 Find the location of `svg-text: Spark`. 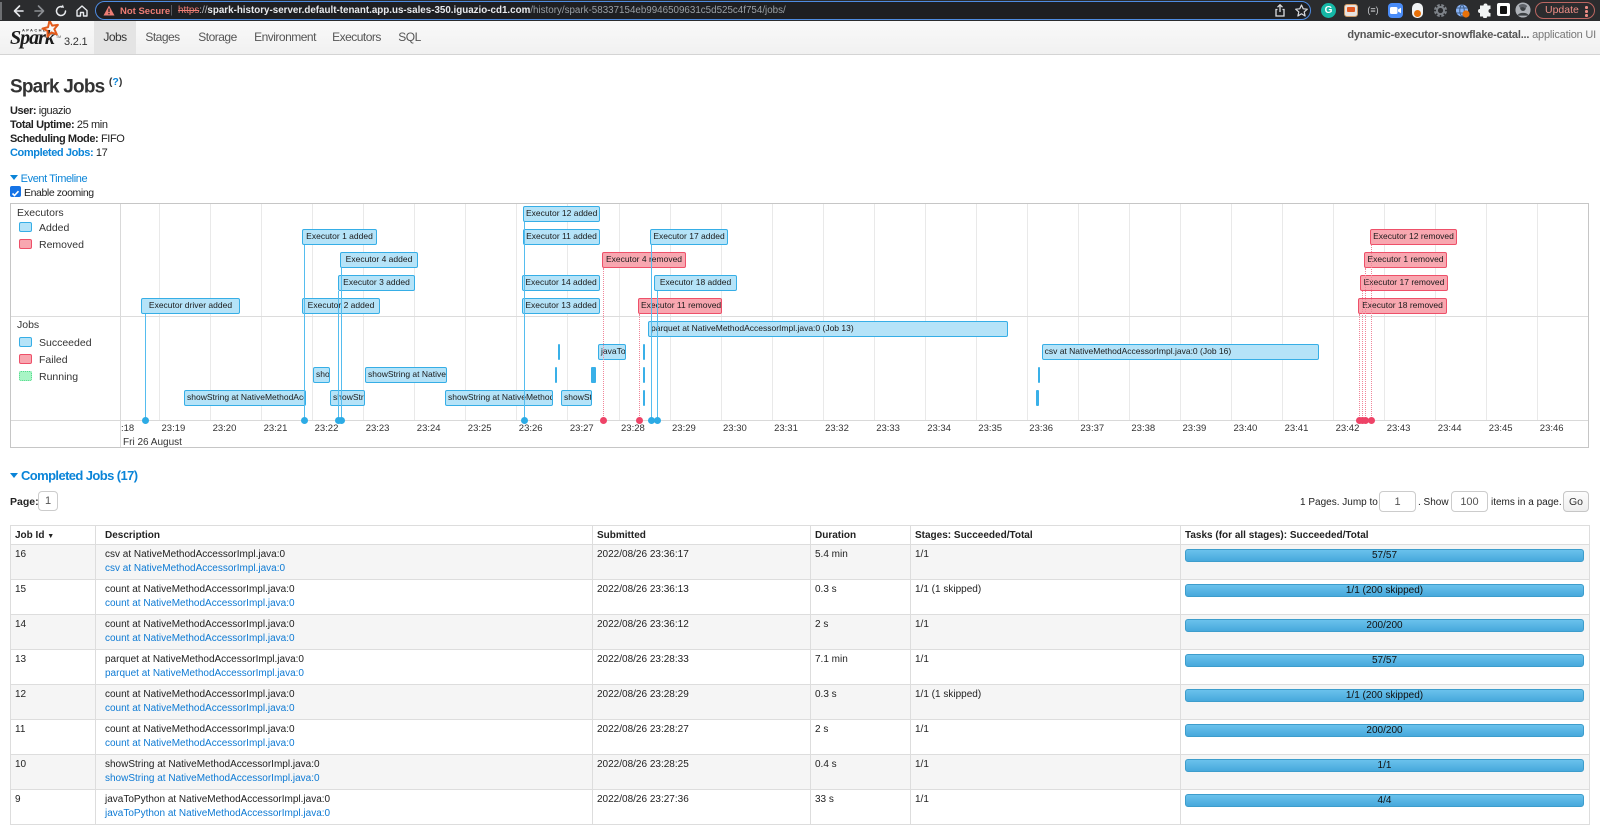

svg-text: Spark is located at coordinates (32, 38).